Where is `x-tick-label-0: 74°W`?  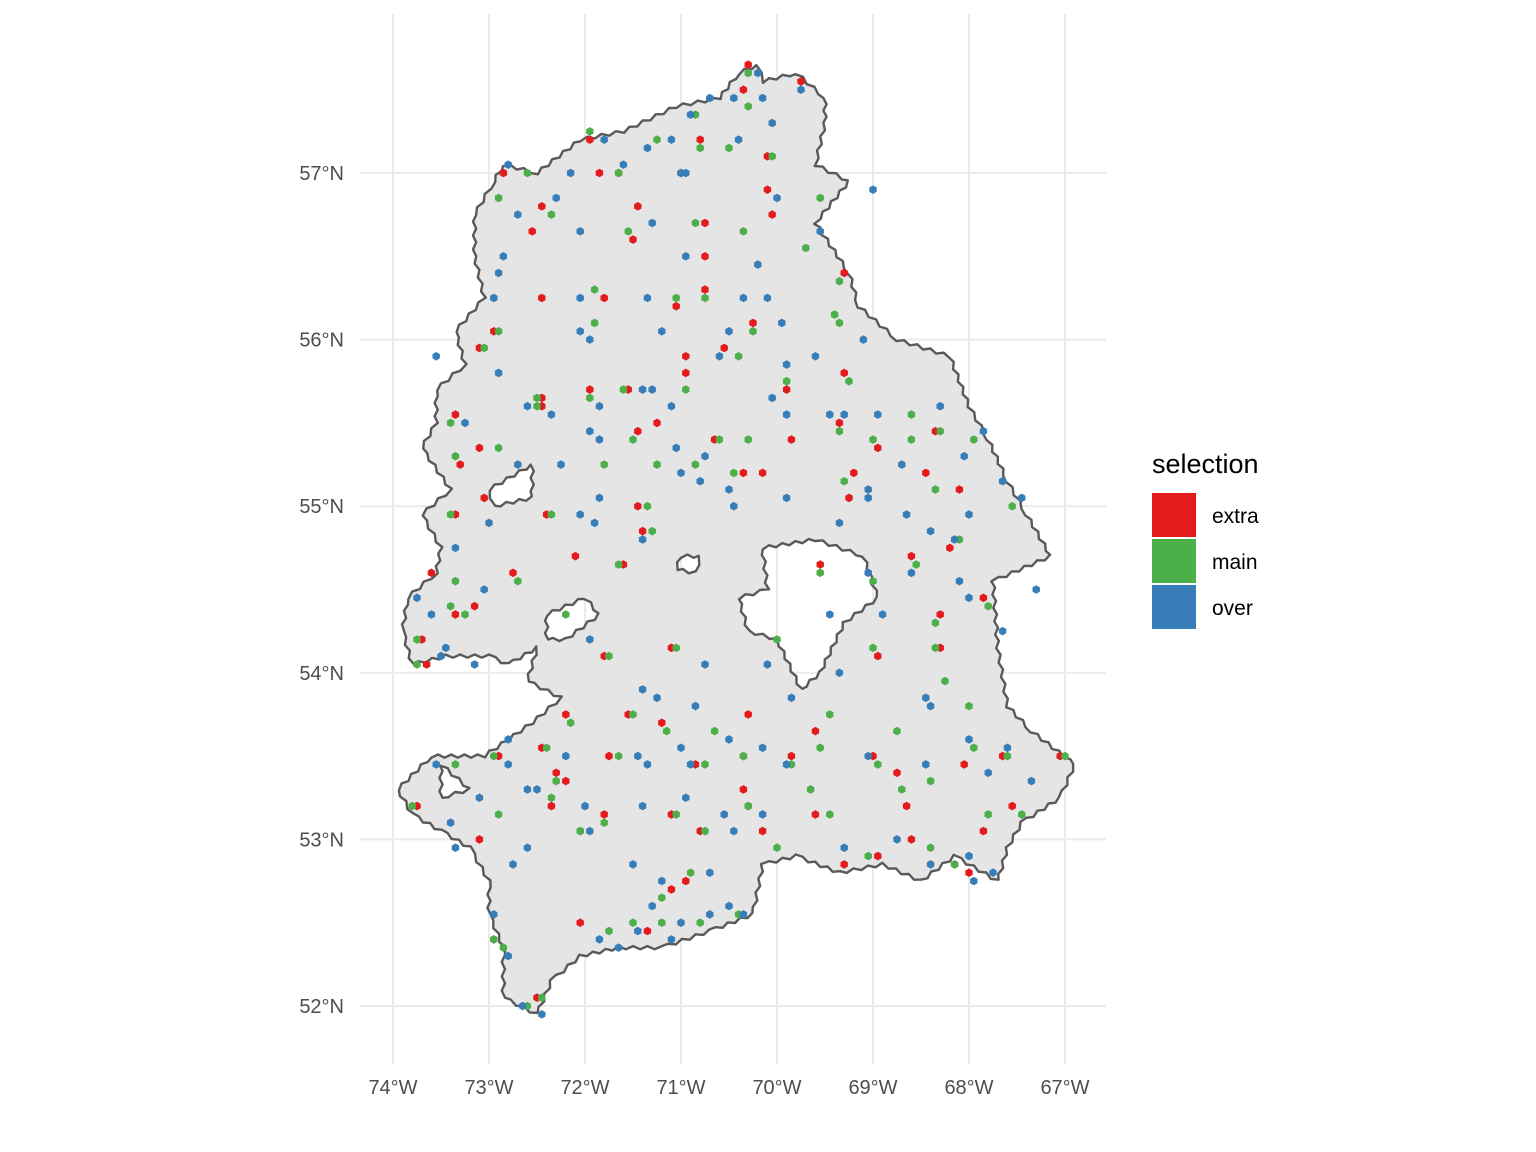 x-tick-label-0: 74°W is located at coordinates (392, 1088).